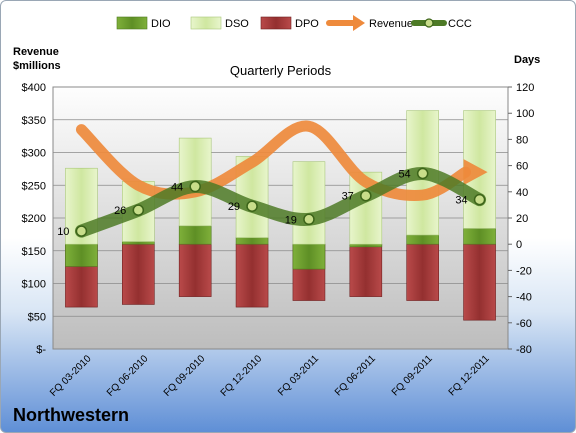  Describe the element at coordinates (527, 60) in the screenshot. I see `right-axis-label: Days` at that location.